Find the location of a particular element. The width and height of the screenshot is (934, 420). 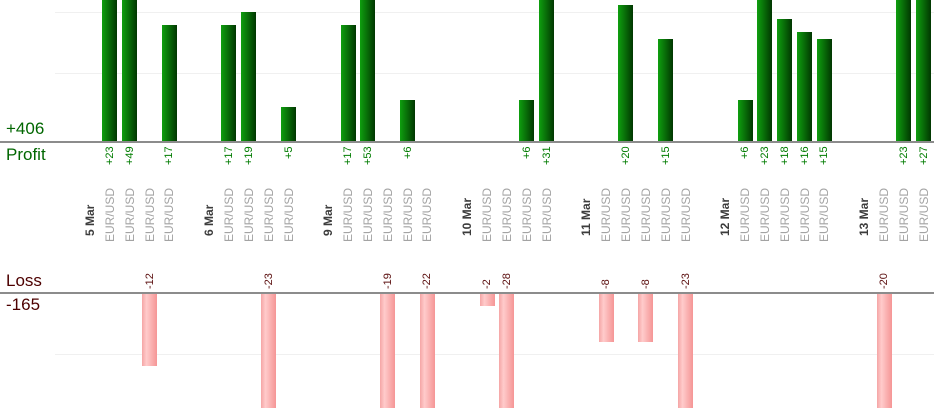

loss-value-label: -28 is located at coordinates (506, 281).